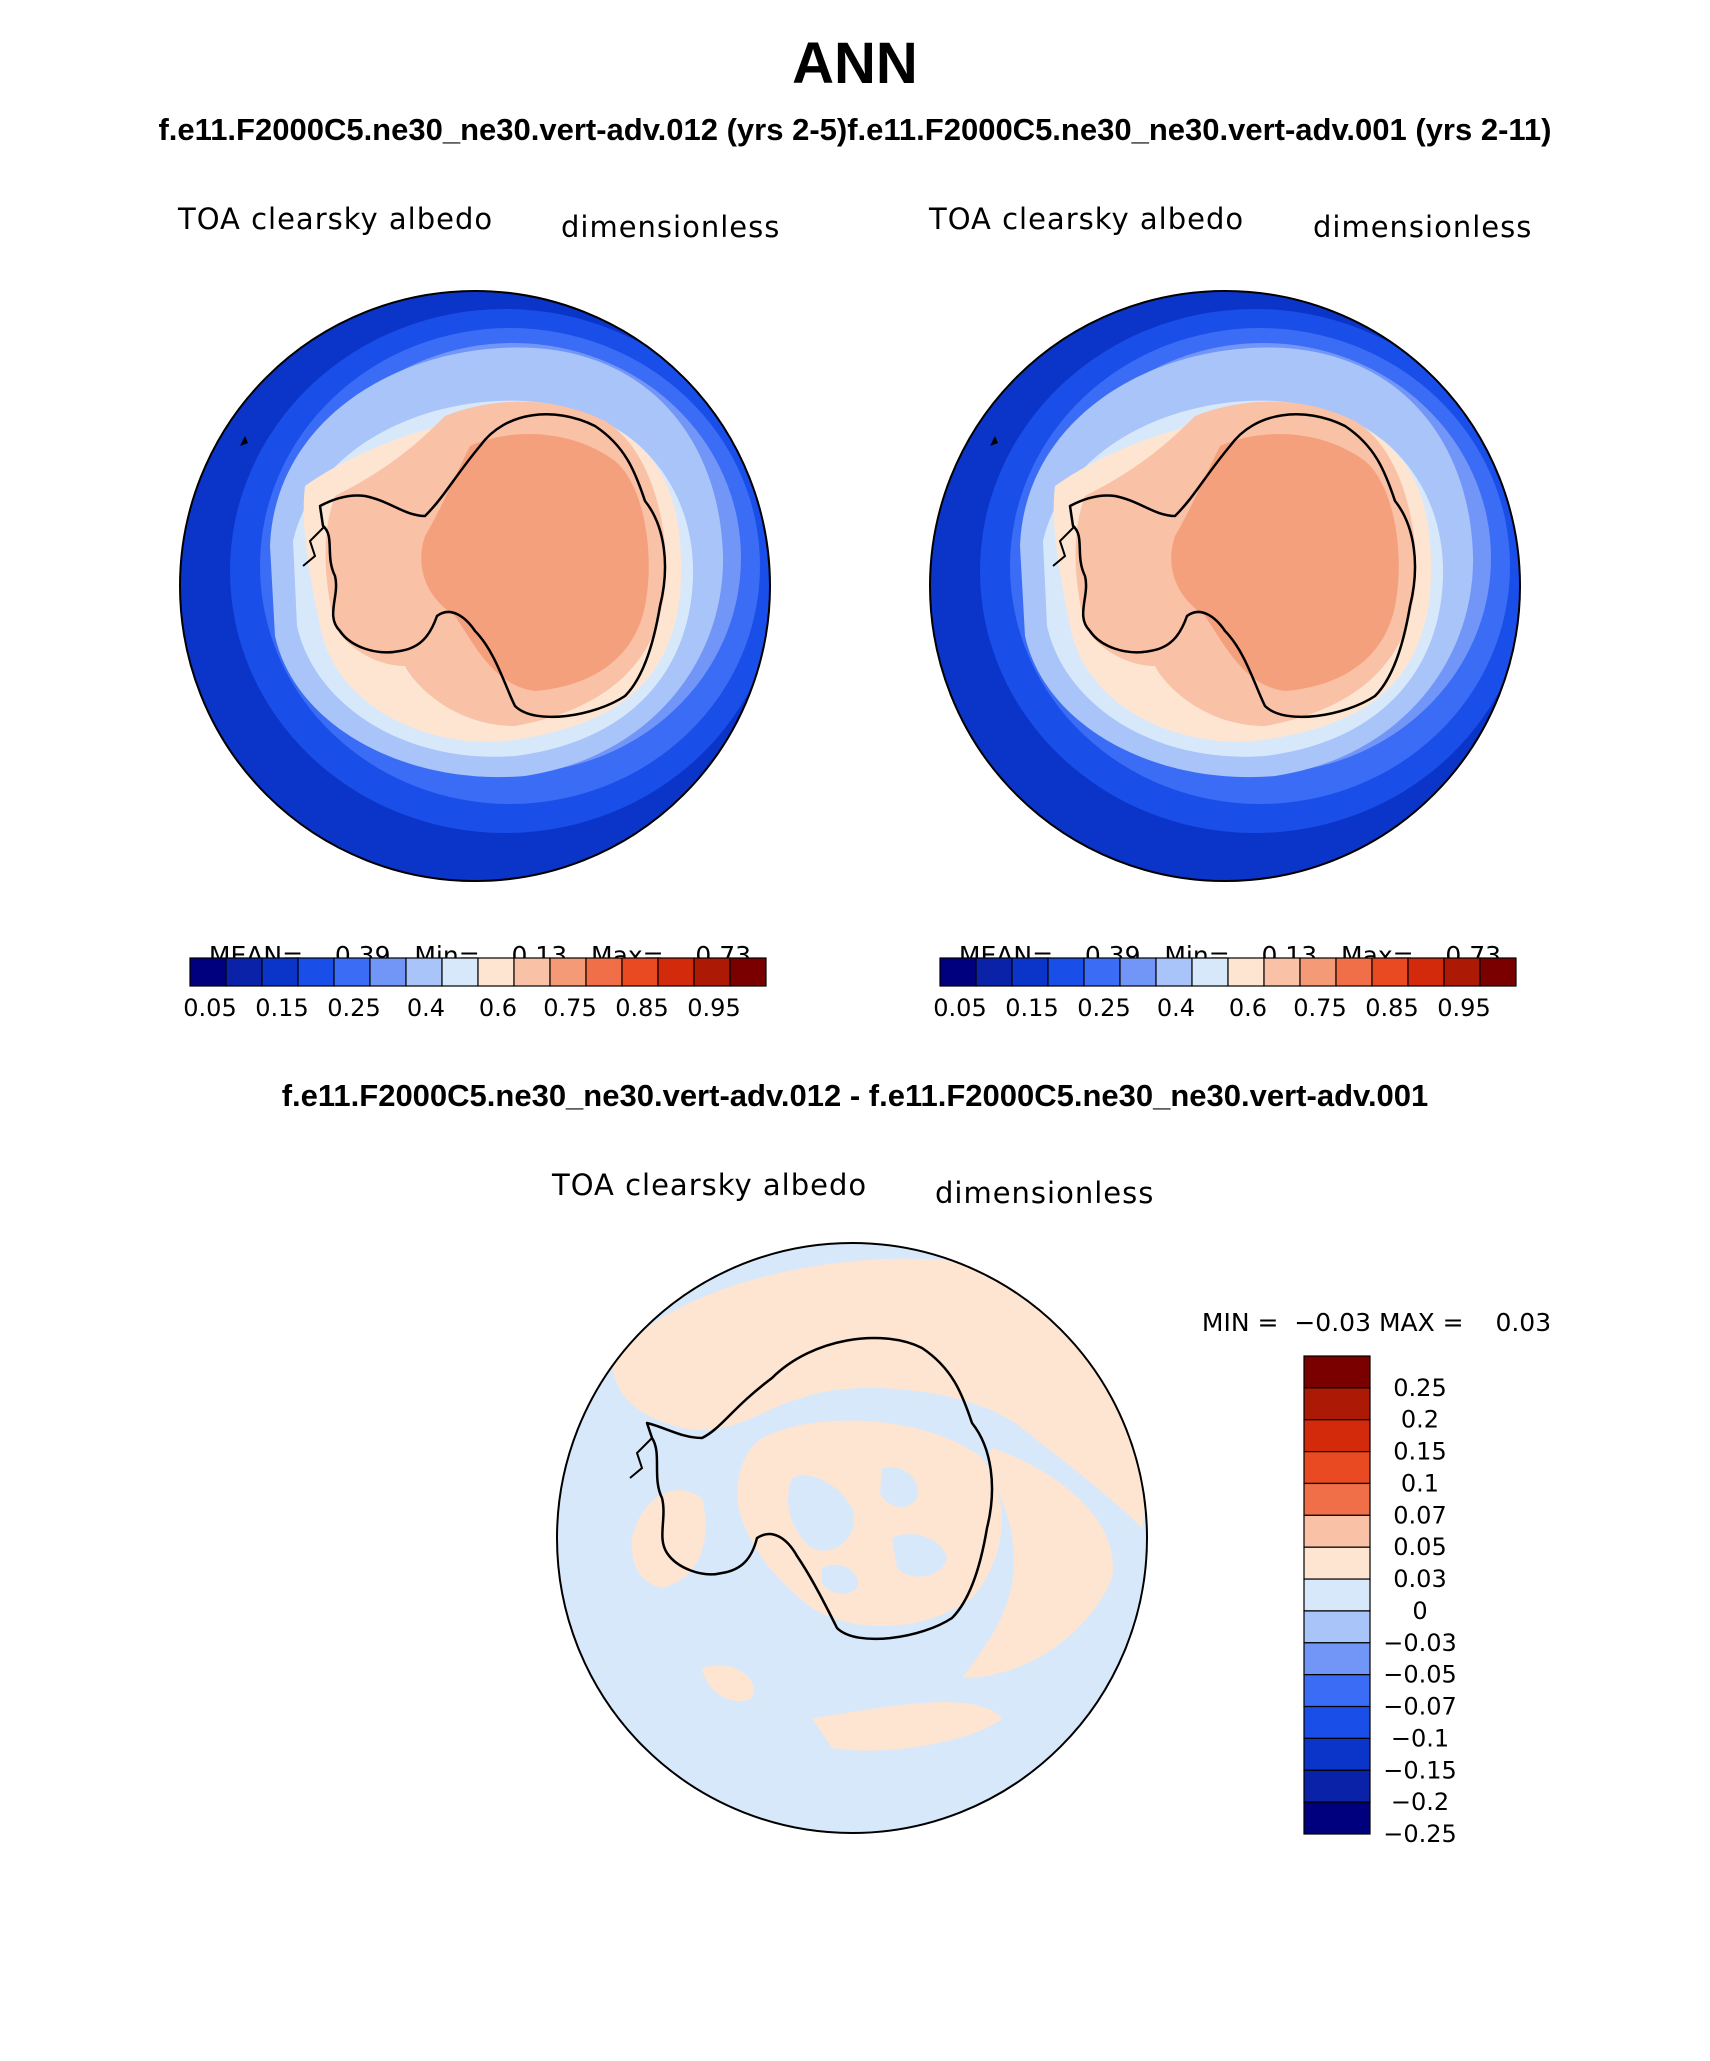 The image size is (1710, 2061). Describe the element at coordinates (1391, 1008) in the screenshot. I see `panel2-colorbar-tick-label: 0.85` at that location.